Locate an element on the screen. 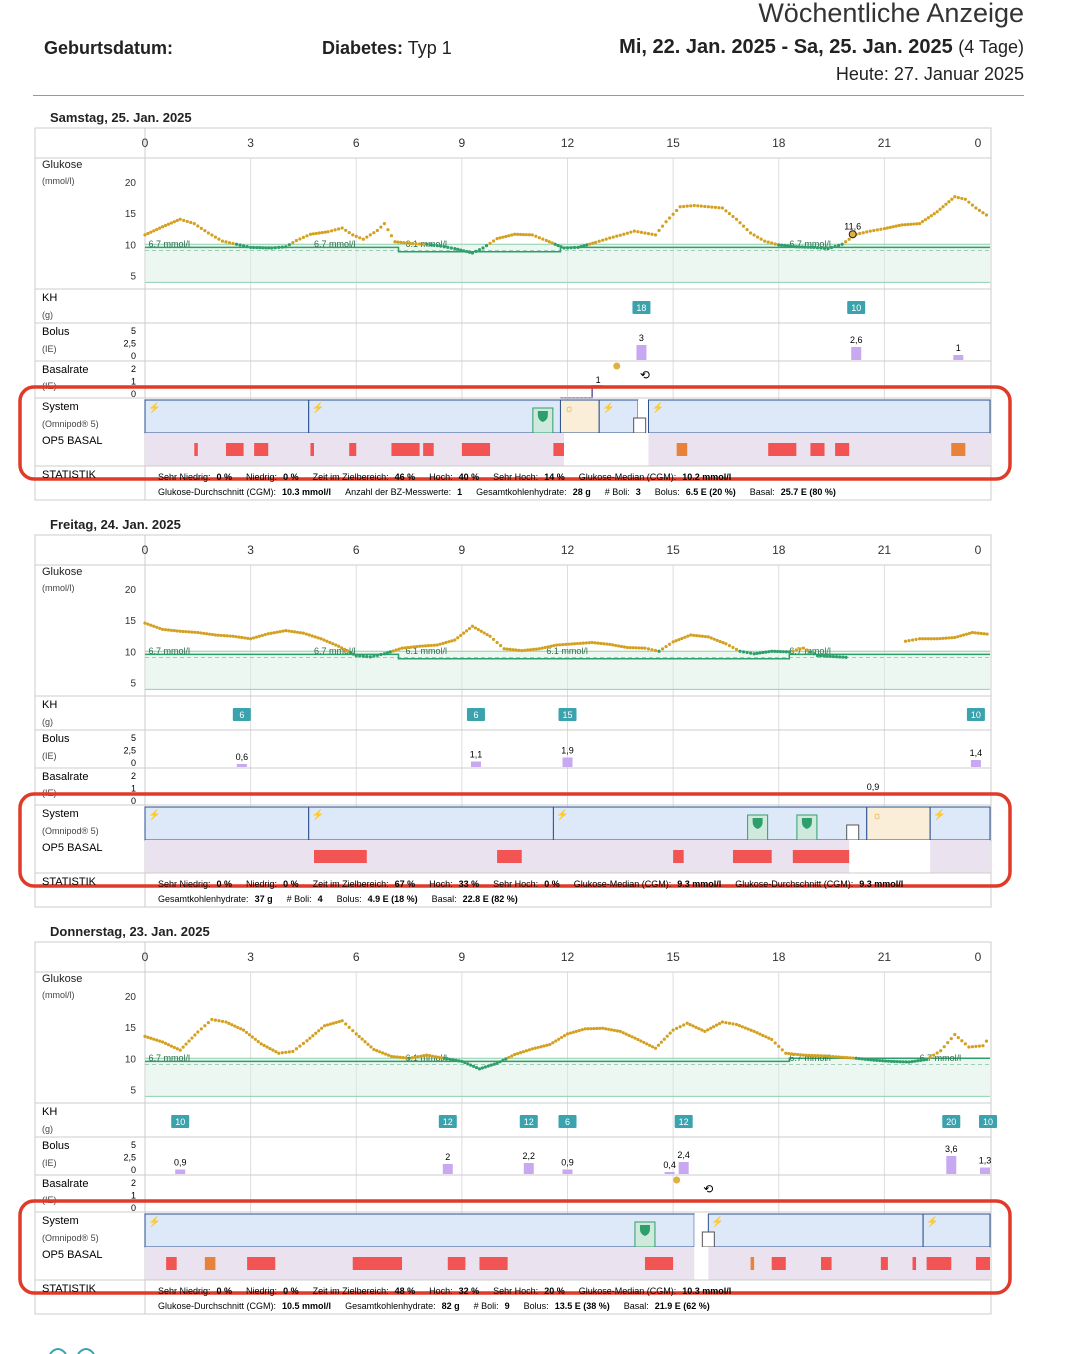  bolus-axis-tick: 5 is located at coordinates (133, 331).